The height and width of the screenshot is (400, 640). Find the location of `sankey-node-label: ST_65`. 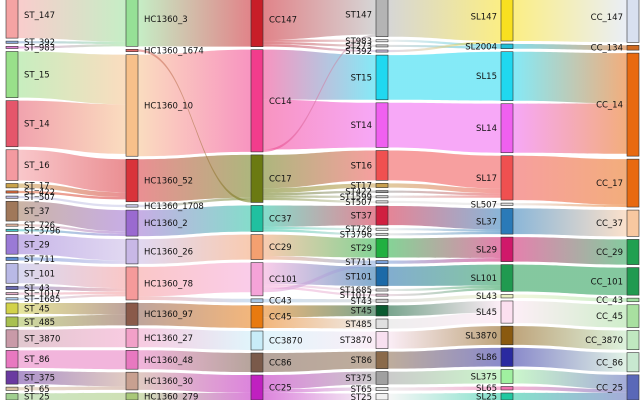

sankey-node-label: ST_65 is located at coordinates (37, 390).